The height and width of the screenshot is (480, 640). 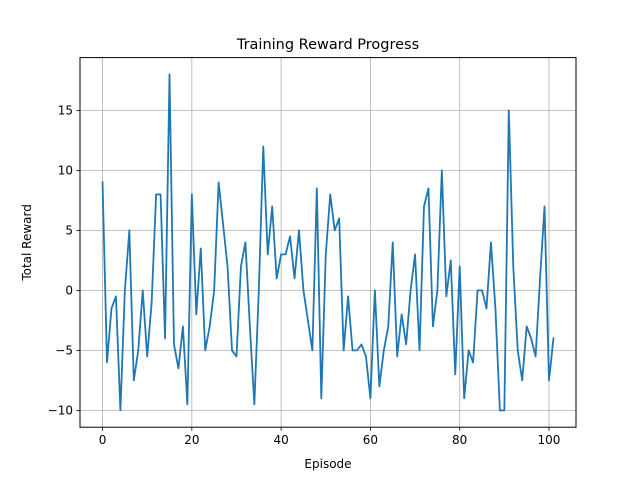 I want to click on y-axis-title: Total Reward, so click(x=27, y=243).